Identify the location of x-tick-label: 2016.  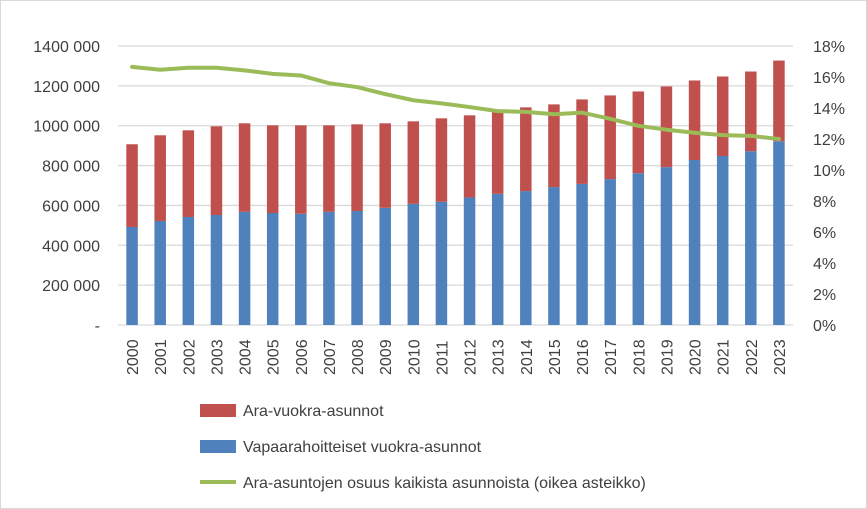
(583, 357).